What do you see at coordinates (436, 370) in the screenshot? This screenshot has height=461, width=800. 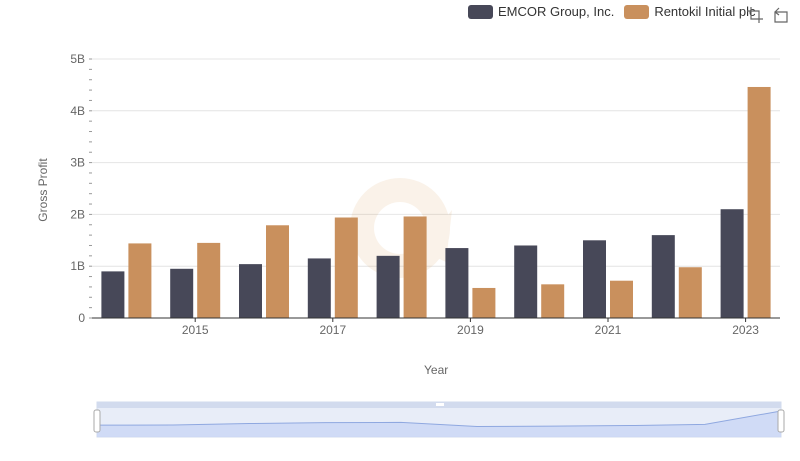 I see `x-axis-title: Year` at bounding box center [436, 370].